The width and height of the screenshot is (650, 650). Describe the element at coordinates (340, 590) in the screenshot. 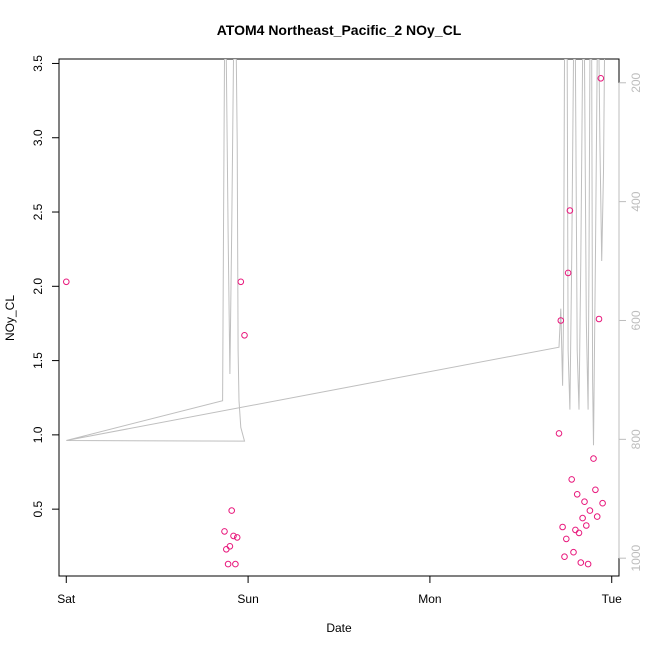

I see `x-axis: Sat Sun Mon Tue` at that location.